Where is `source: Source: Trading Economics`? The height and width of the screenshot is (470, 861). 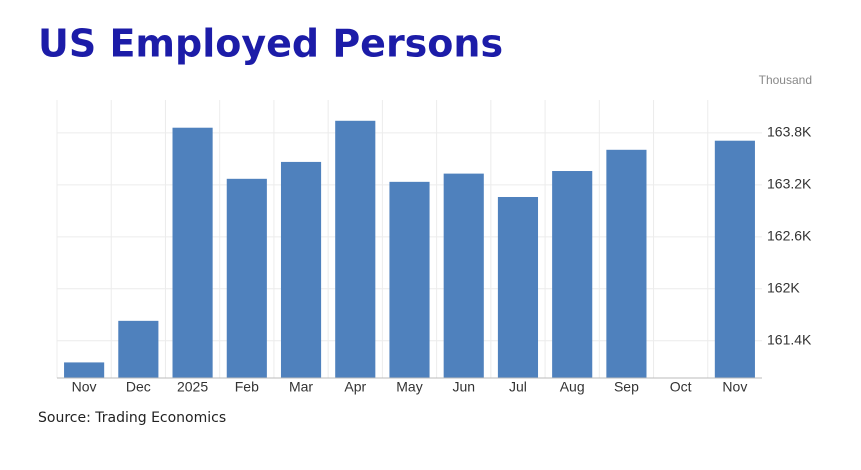 source: Source: Trading Economics is located at coordinates (132, 418).